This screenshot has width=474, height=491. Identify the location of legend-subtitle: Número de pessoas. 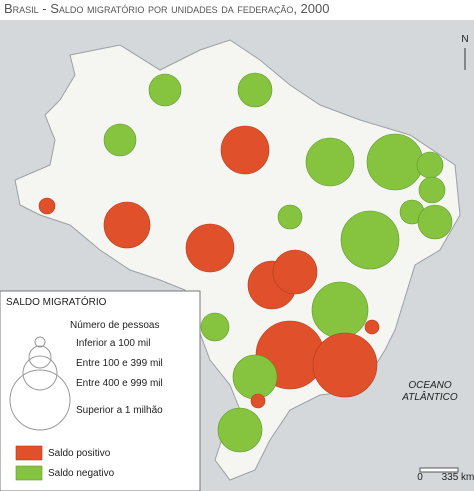
(115, 325).